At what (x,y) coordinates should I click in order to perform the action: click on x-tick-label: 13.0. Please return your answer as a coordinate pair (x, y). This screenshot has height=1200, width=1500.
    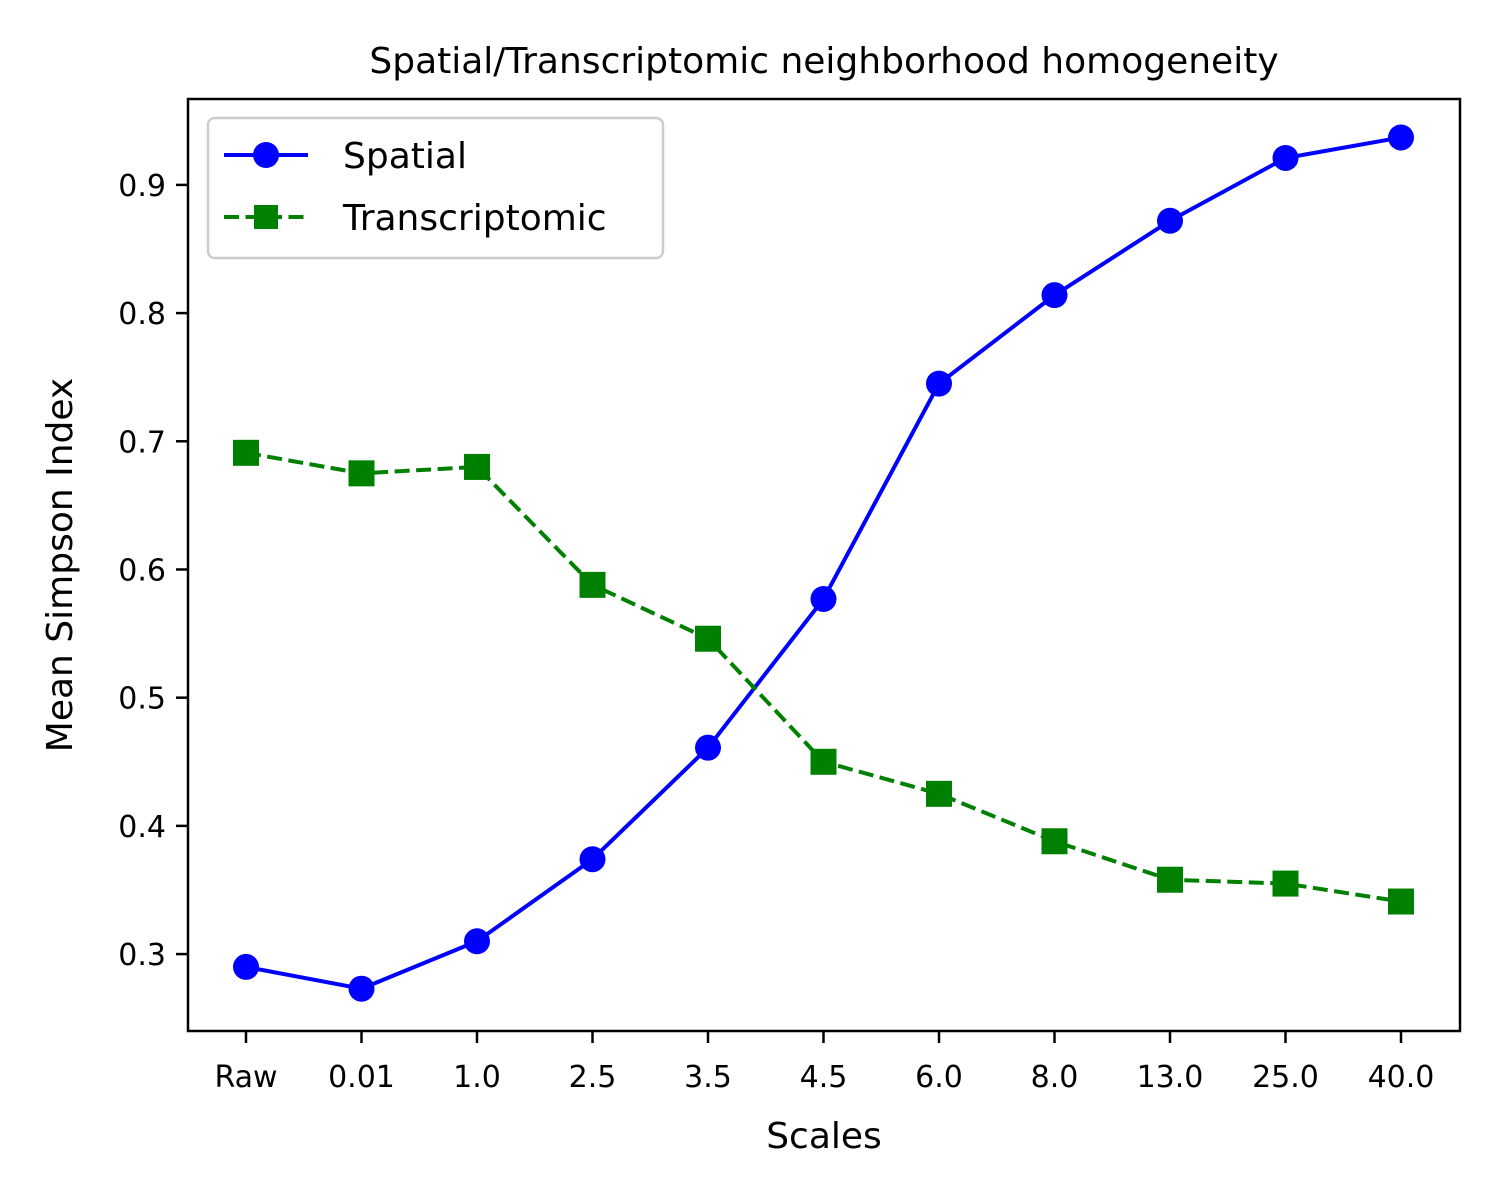
    Looking at the image, I should click on (1170, 1077).